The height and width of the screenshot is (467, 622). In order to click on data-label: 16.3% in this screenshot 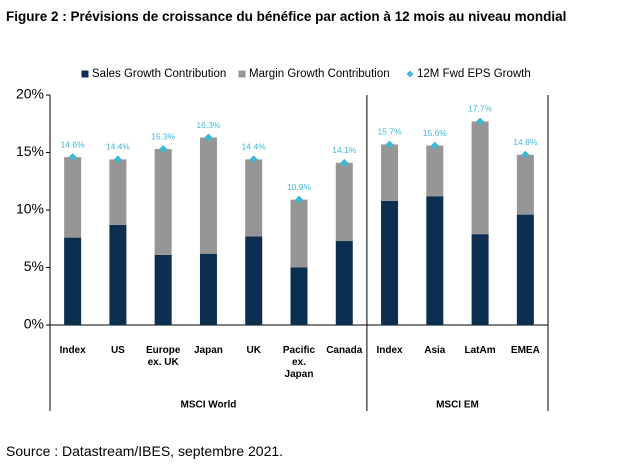, I will do `click(208, 125)`.